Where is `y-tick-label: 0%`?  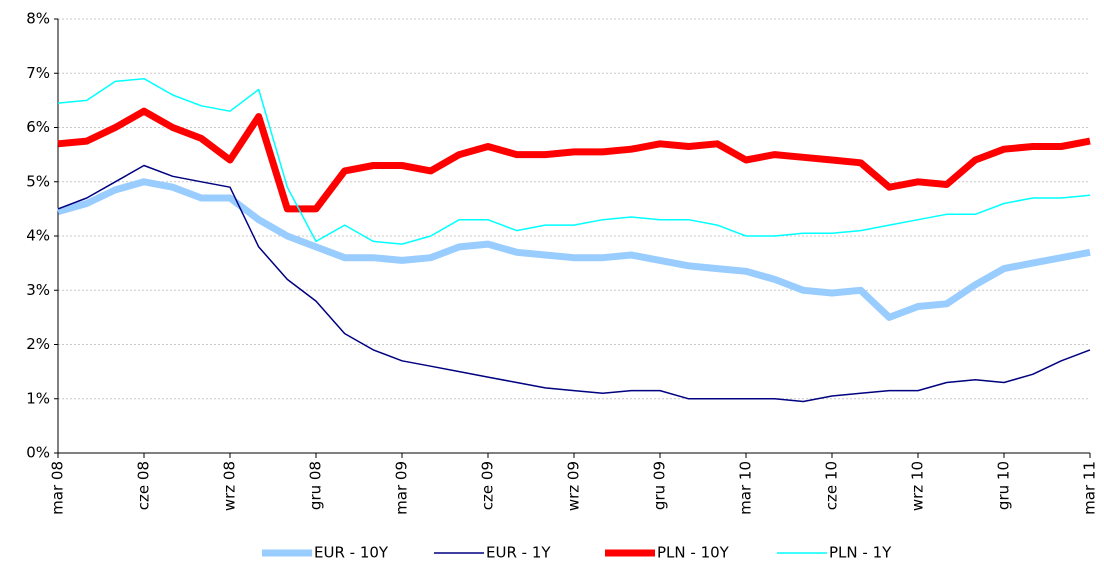
y-tick-label: 0% is located at coordinates (38, 453).